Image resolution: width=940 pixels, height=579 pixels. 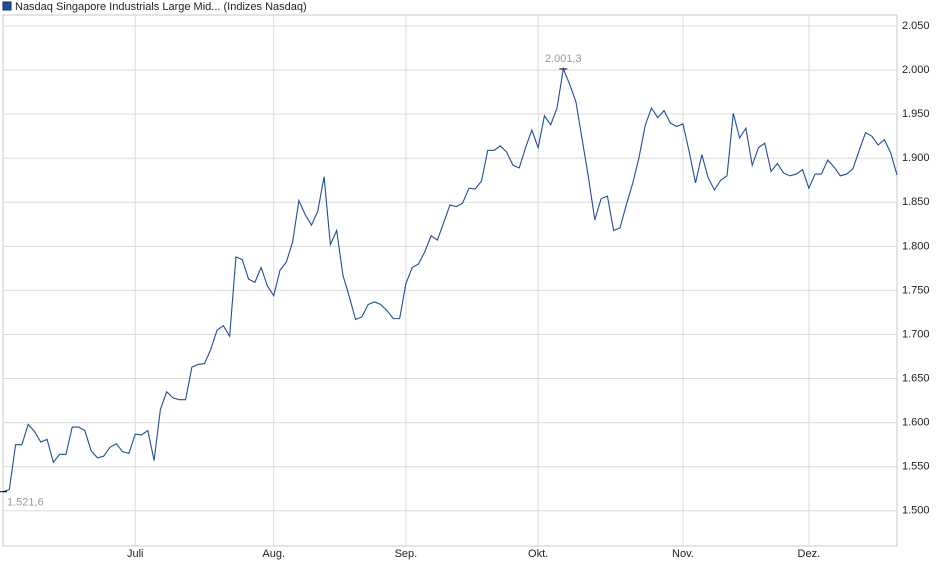 What do you see at coordinates (406, 554) in the screenshot?
I see `x-tick-label: Sep.` at bounding box center [406, 554].